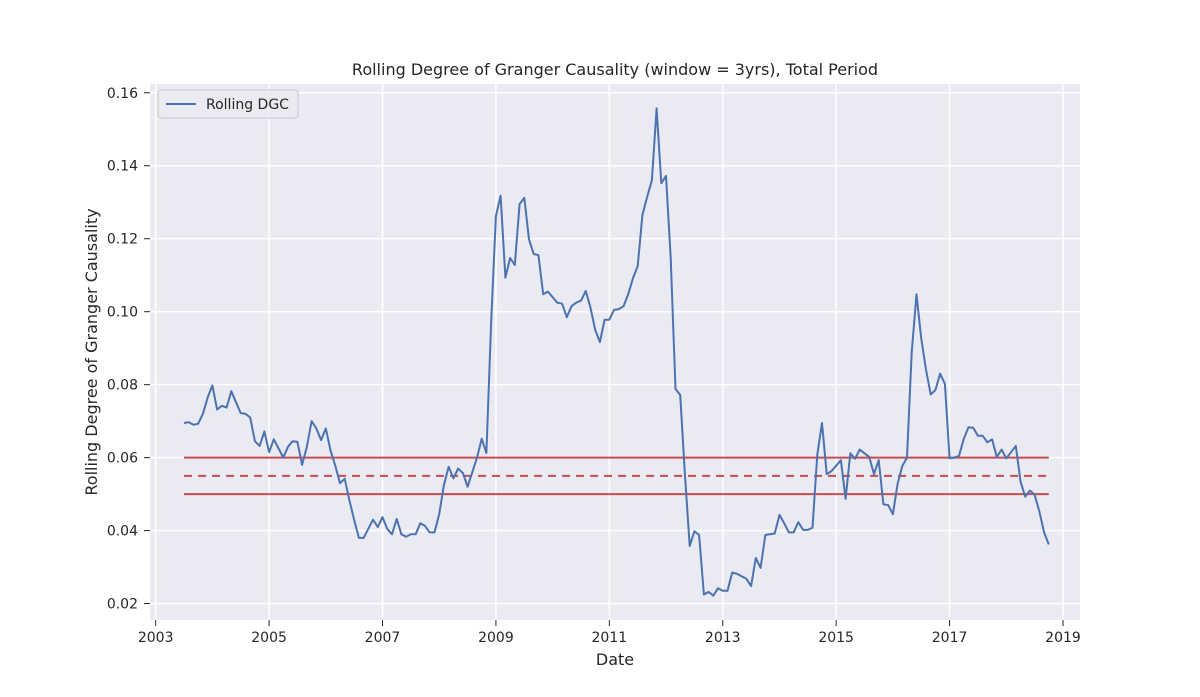  What do you see at coordinates (723, 638) in the screenshot?
I see `x-tick-label: 2013` at bounding box center [723, 638].